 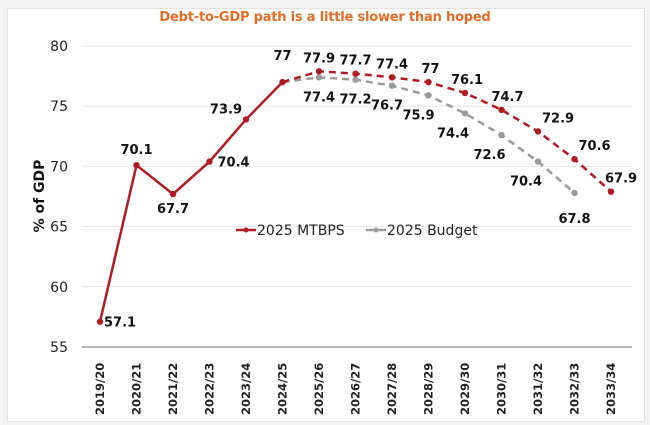 What do you see at coordinates (136, 150) in the screenshot?
I see `mtbps-data-label: 70.1` at bounding box center [136, 150].